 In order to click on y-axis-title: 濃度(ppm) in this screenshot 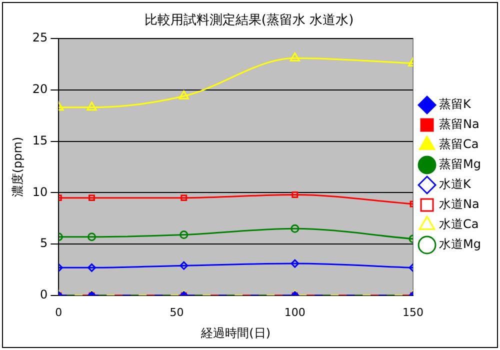, I will do `click(17, 167)`.